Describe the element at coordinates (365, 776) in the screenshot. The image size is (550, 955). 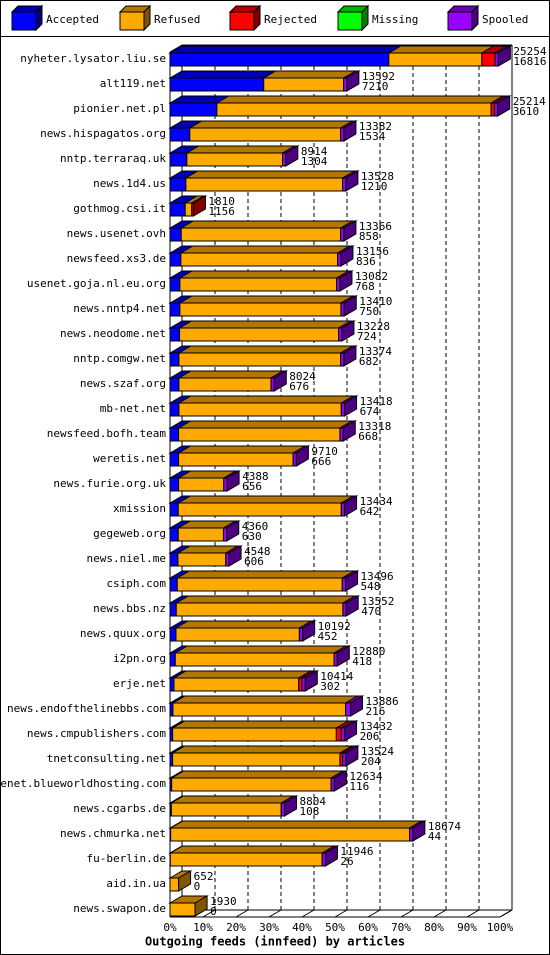
I see `total-label: 12634` at that location.